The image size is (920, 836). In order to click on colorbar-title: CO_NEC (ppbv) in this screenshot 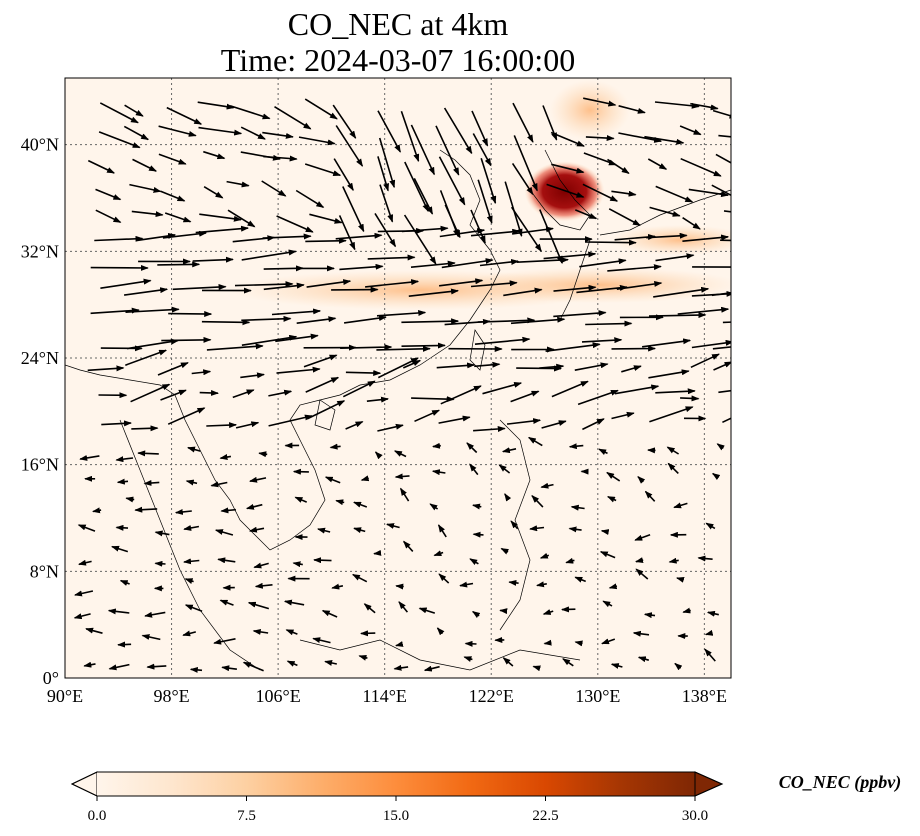, I will do `click(840, 782)`.